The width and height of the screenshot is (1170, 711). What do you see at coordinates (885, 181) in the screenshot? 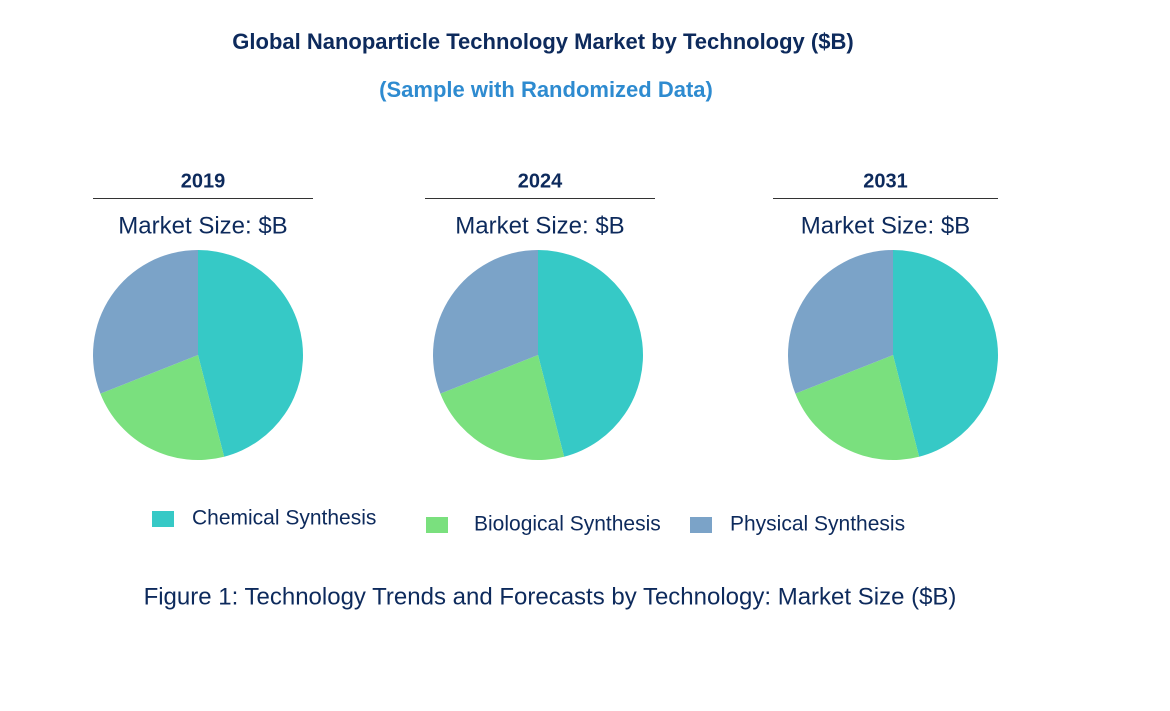
I see `chart-title: 2031` at bounding box center [885, 181].